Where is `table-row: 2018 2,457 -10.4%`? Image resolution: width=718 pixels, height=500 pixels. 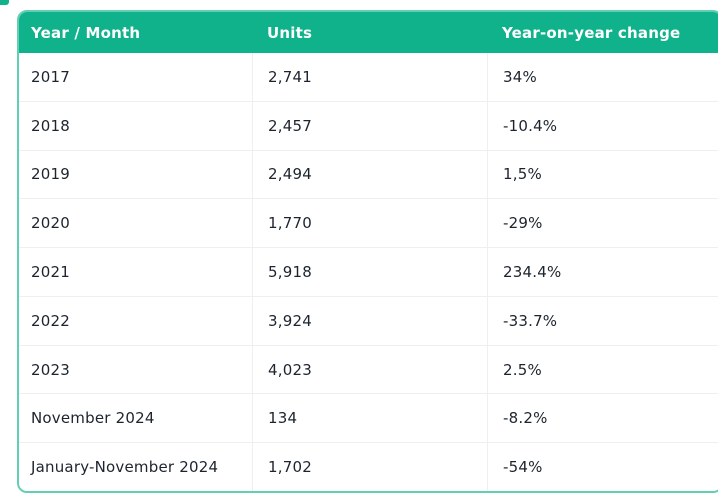
table-row: 2018 2,457 -10.4% is located at coordinates (368, 125).